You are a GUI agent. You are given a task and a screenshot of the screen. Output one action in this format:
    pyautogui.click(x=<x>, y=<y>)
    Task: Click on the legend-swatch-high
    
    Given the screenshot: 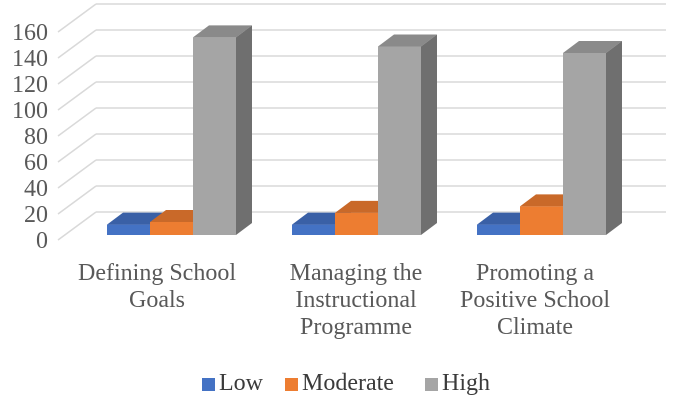 What is the action you would take?
    pyautogui.click(x=431, y=384)
    